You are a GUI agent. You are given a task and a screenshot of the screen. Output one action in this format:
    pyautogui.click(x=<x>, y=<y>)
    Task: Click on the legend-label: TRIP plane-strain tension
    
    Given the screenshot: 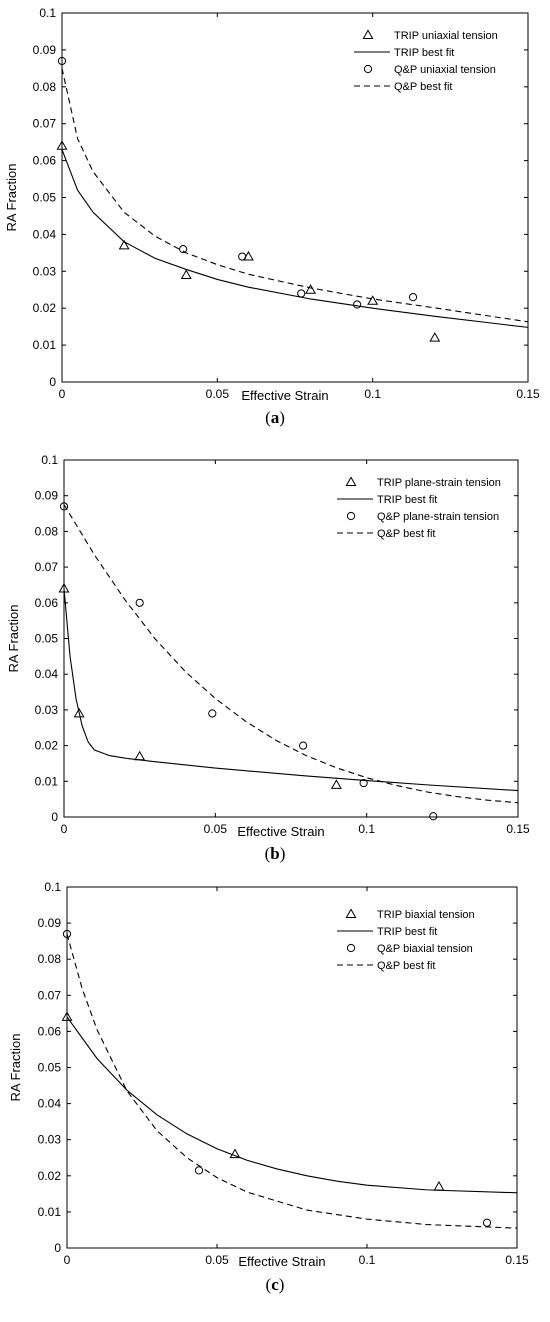 What is the action you would take?
    pyautogui.click(x=439, y=483)
    